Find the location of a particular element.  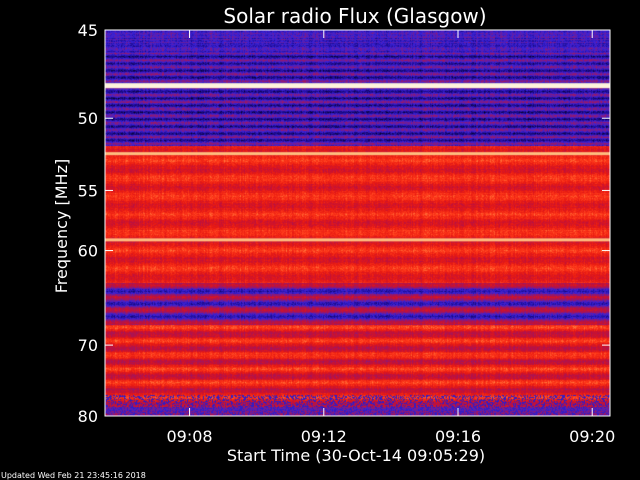

y-axis-label: Frequency [MHz] is located at coordinates (61, 226).